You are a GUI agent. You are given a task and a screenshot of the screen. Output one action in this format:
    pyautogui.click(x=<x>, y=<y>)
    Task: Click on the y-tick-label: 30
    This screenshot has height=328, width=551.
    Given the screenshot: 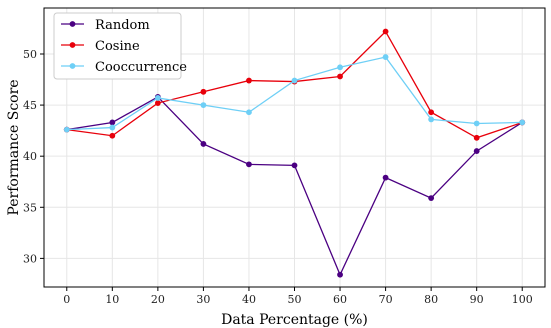 What is the action you would take?
    pyautogui.click(x=30, y=258)
    